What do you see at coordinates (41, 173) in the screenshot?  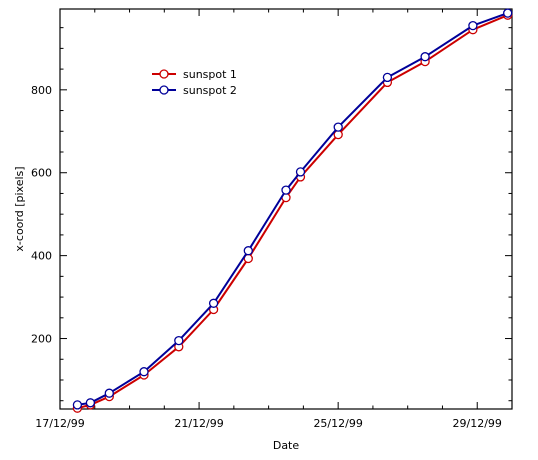 I see `y-tick-label: 600` at bounding box center [41, 173].